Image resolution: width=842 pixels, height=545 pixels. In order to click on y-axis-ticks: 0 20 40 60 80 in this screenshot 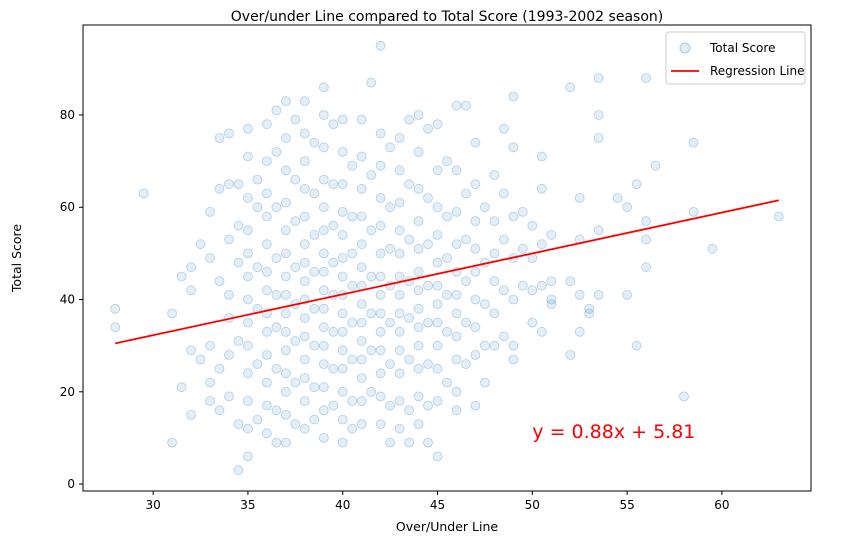, I will do `click(71, 299)`.